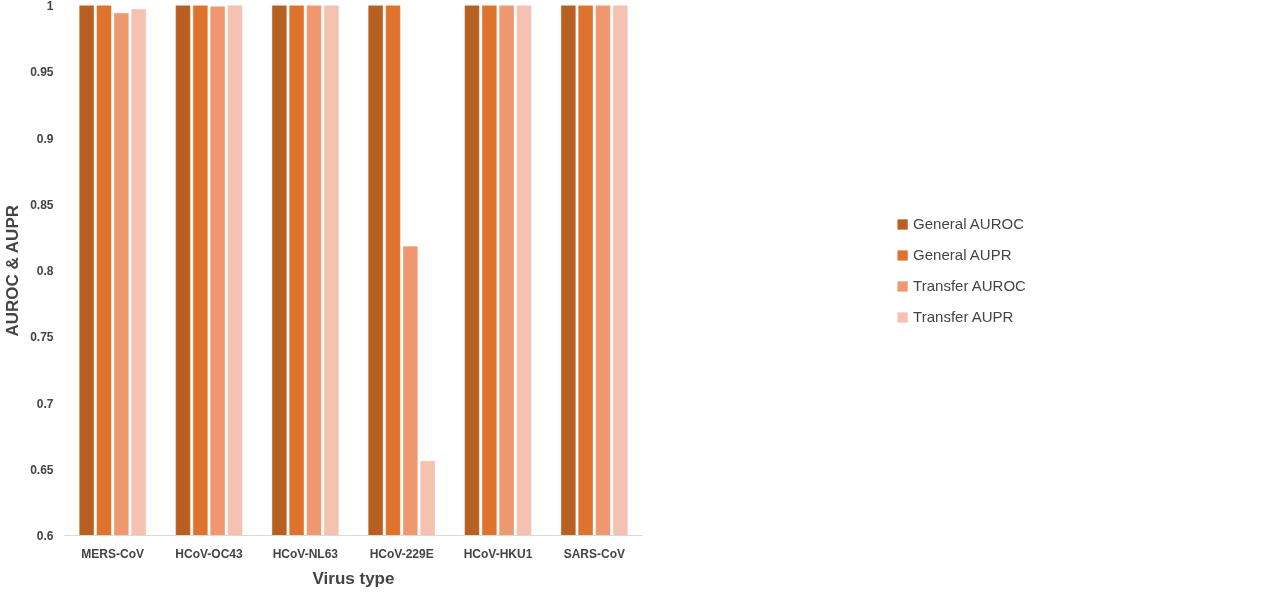  Describe the element at coordinates (50, 6) in the screenshot. I see `y-tick-label: 1` at that location.